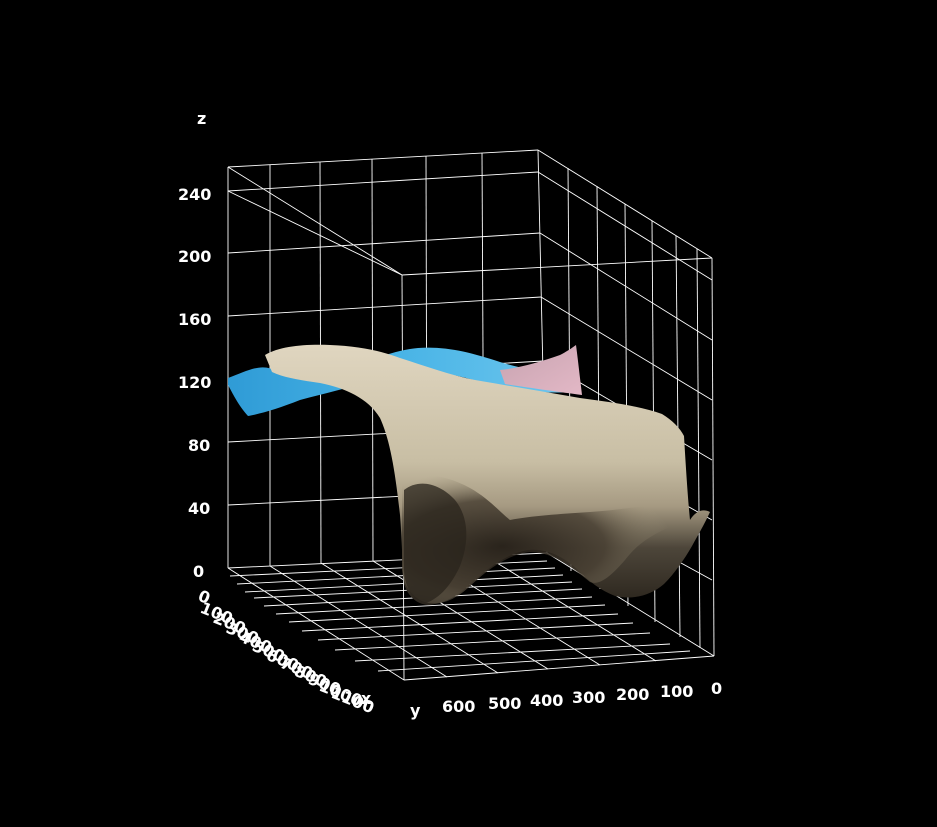  Describe the element at coordinates (415, 710) in the screenshot. I see `y-axis-title: y` at that location.